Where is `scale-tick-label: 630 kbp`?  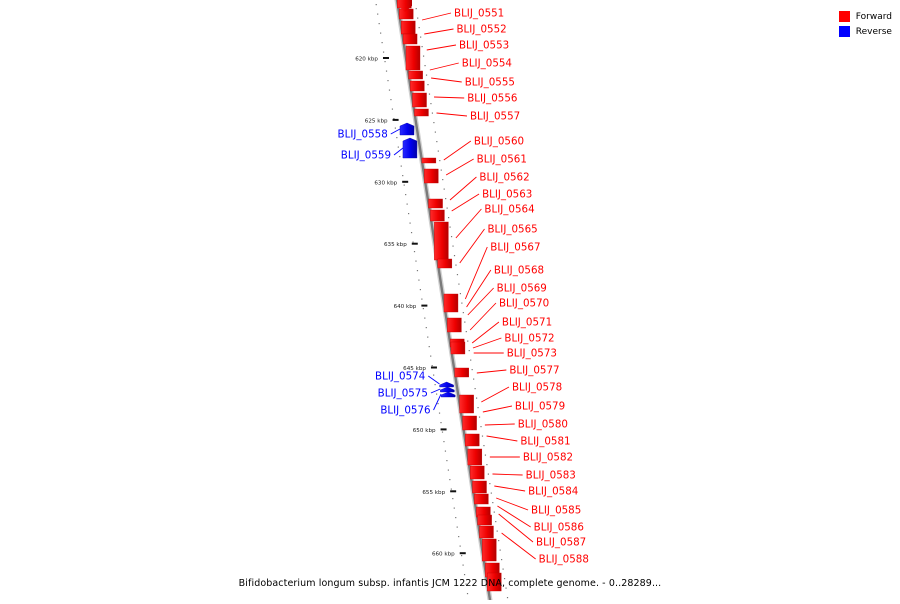 scale-tick-label: 630 kbp is located at coordinates (385, 183).